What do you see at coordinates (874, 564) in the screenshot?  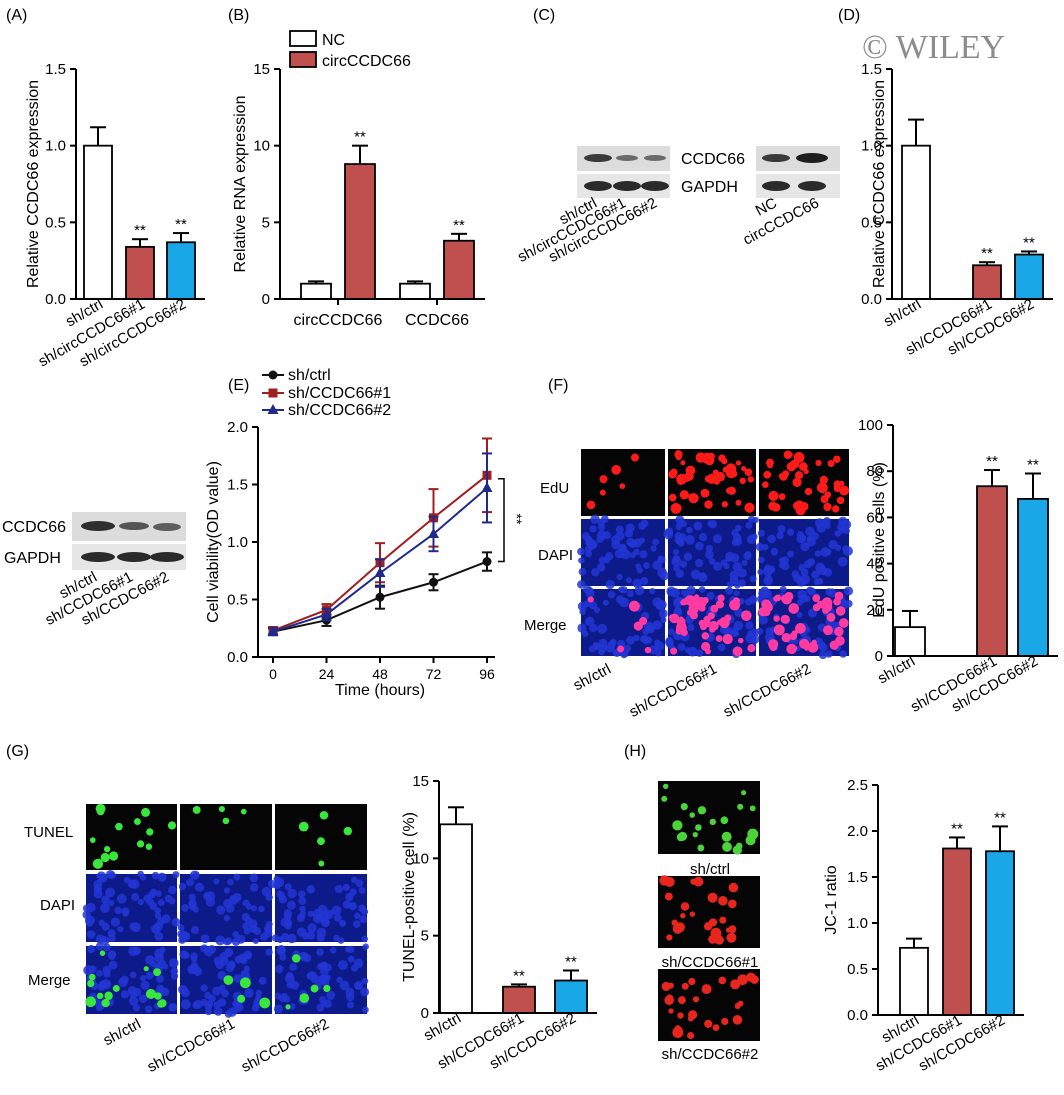 I see `y-tick-label: 40` at bounding box center [874, 564].